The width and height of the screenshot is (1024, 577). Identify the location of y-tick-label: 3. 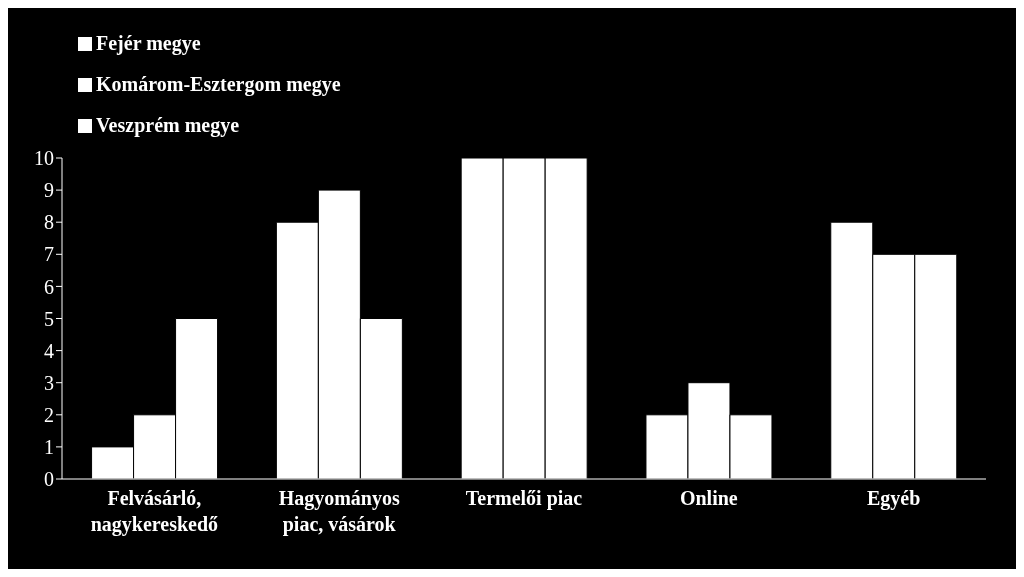
(49, 382).